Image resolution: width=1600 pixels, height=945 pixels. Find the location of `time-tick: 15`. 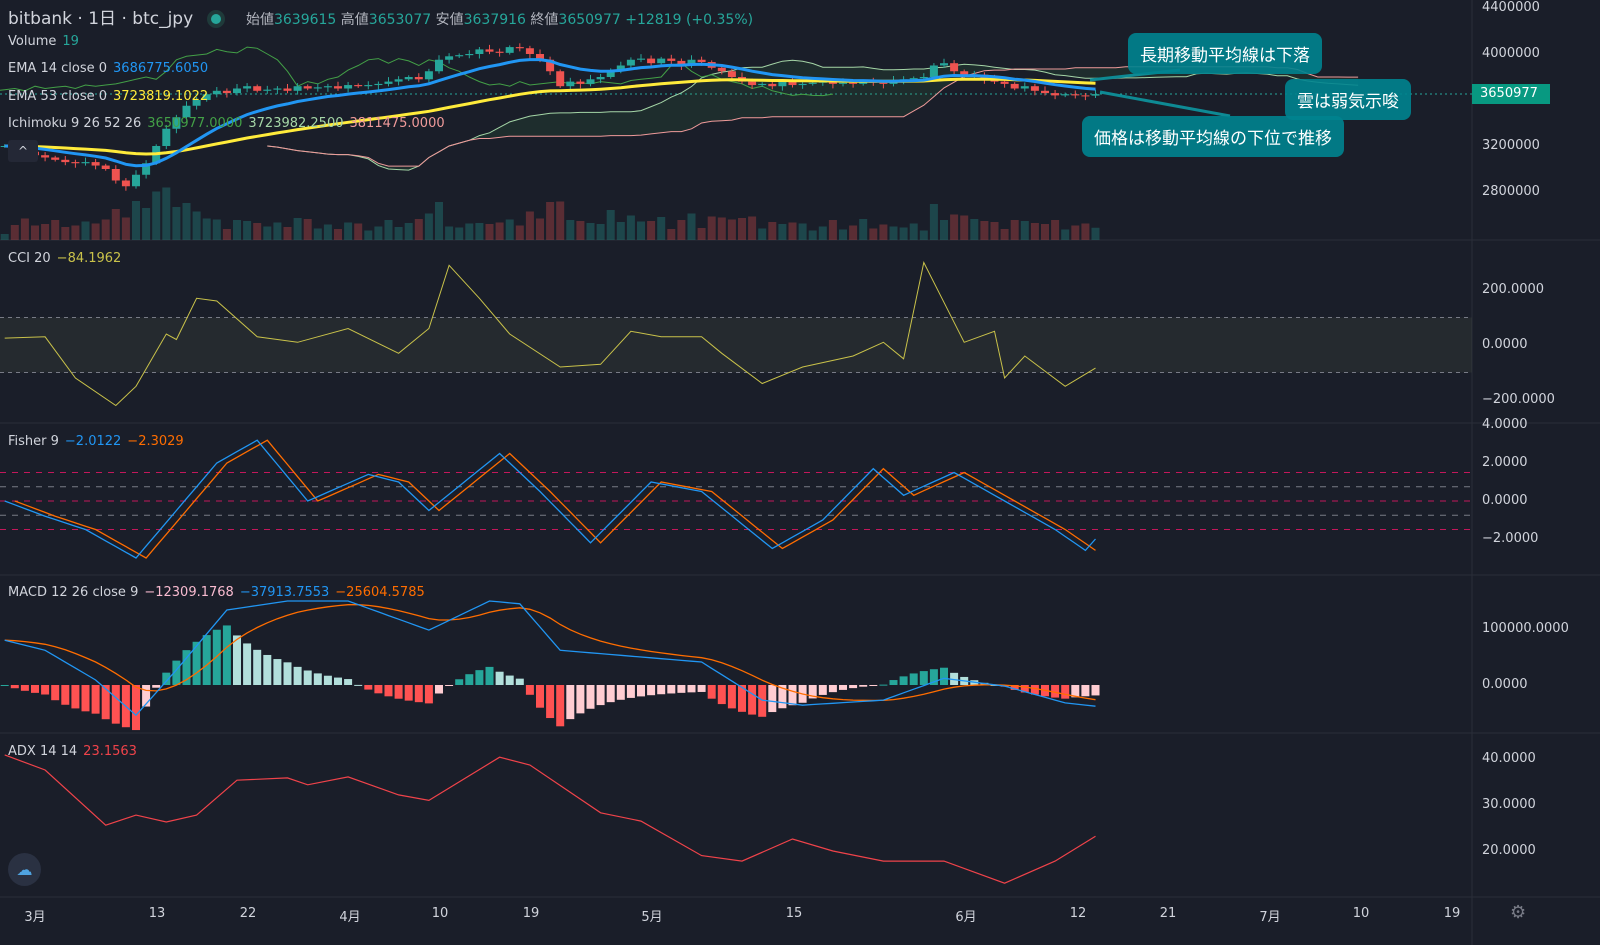

time-tick: 15 is located at coordinates (794, 913).